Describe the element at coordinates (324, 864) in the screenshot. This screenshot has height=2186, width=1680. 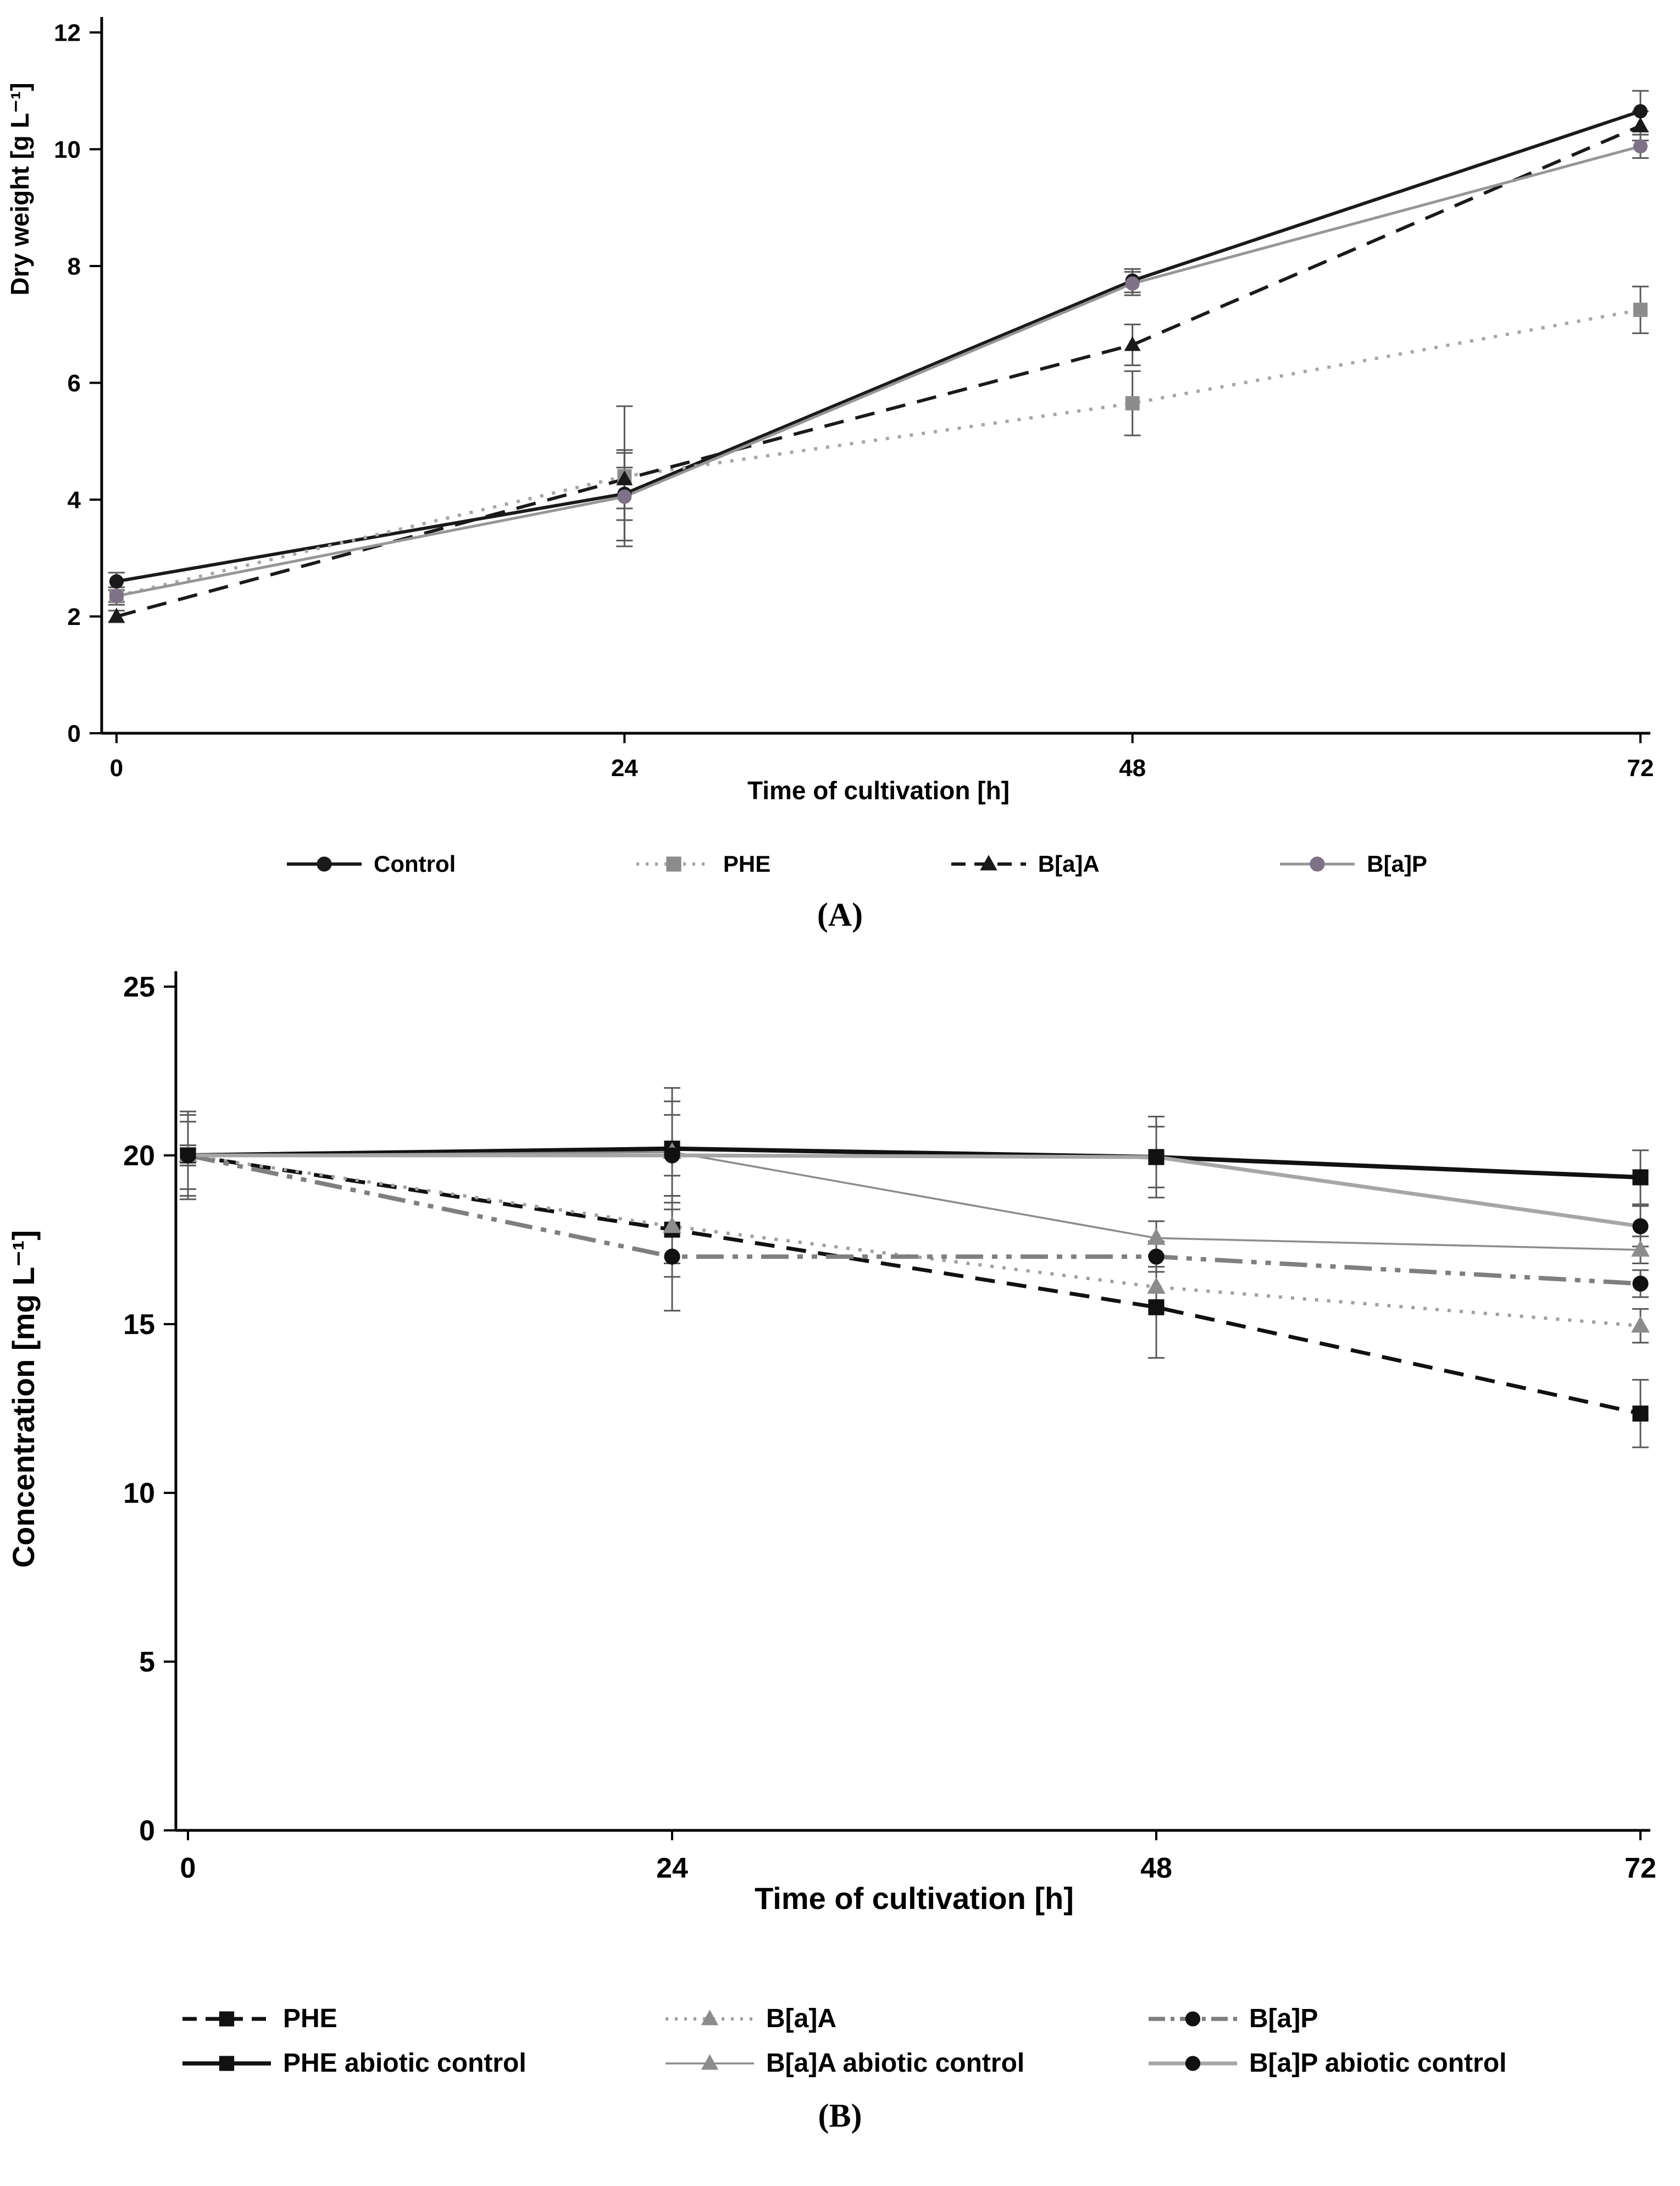
I see `legend-sample-control` at that location.